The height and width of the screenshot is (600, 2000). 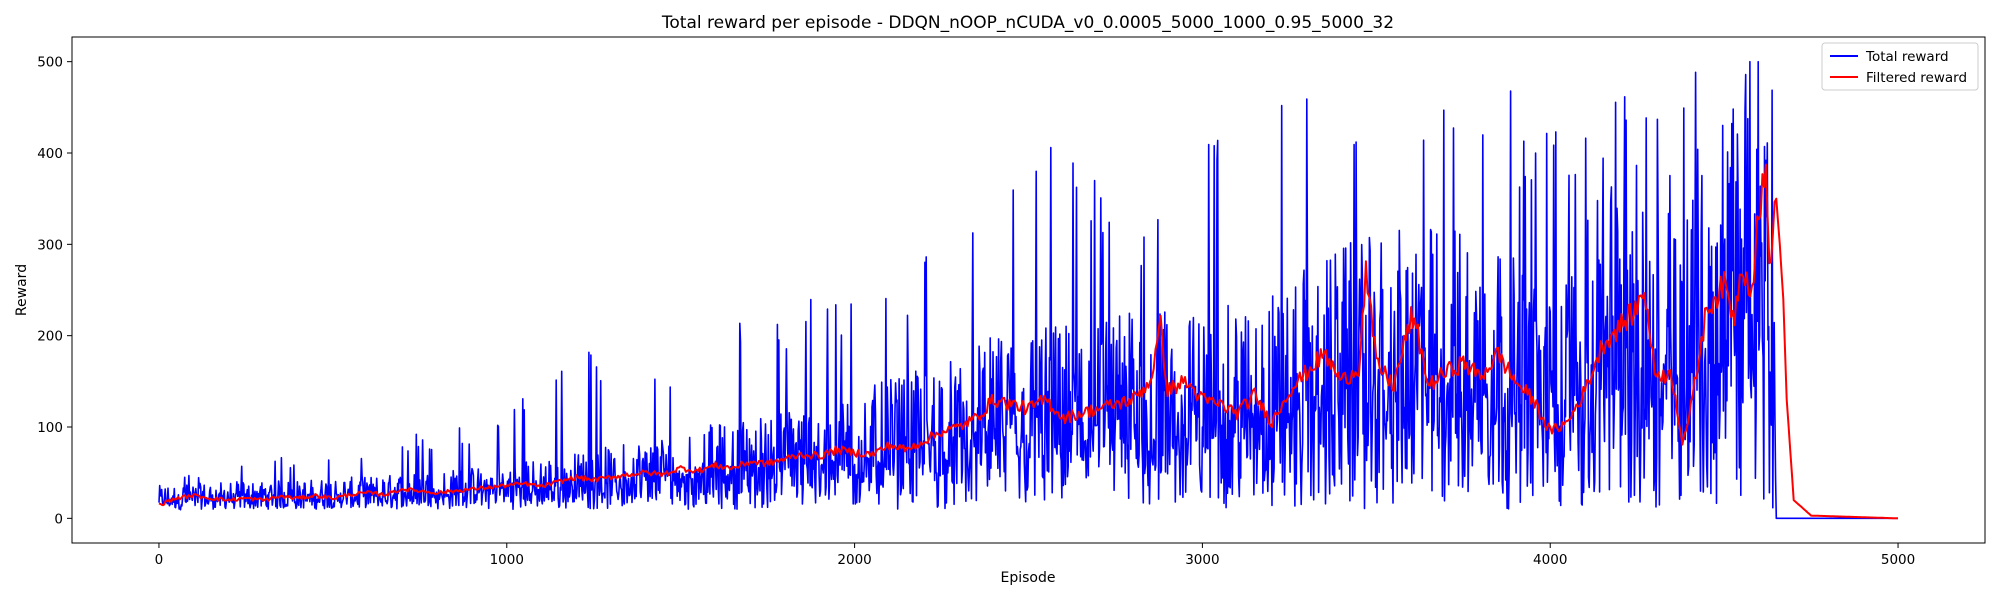 What do you see at coordinates (1035, 555) in the screenshot?
I see `x-axis: 0 1000 2000 3000 4000 5000` at bounding box center [1035, 555].